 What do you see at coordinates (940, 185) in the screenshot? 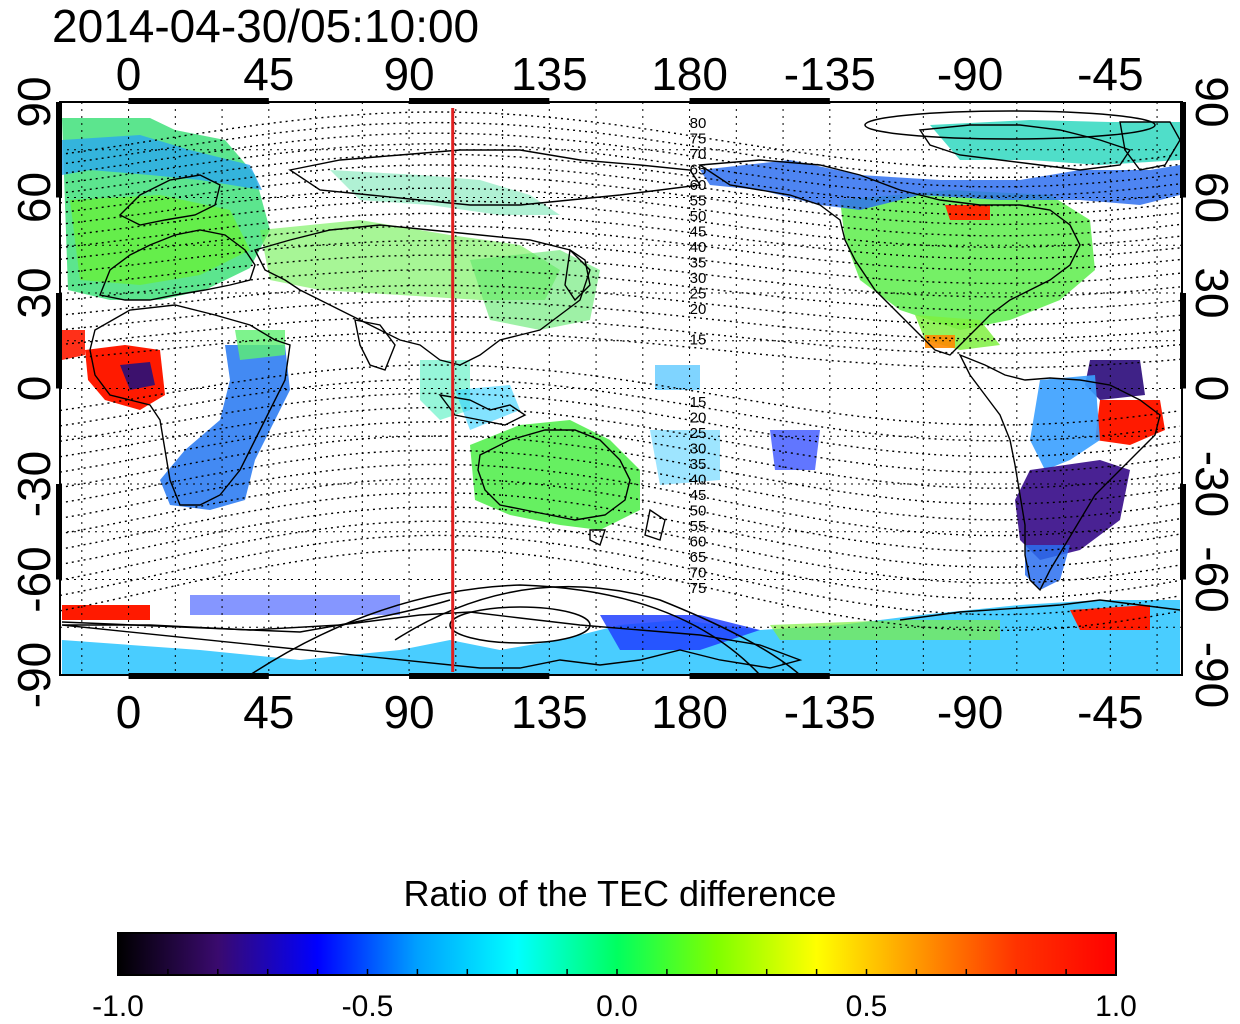
I see `patch-north-america-blue` at bounding box center [940, 185].